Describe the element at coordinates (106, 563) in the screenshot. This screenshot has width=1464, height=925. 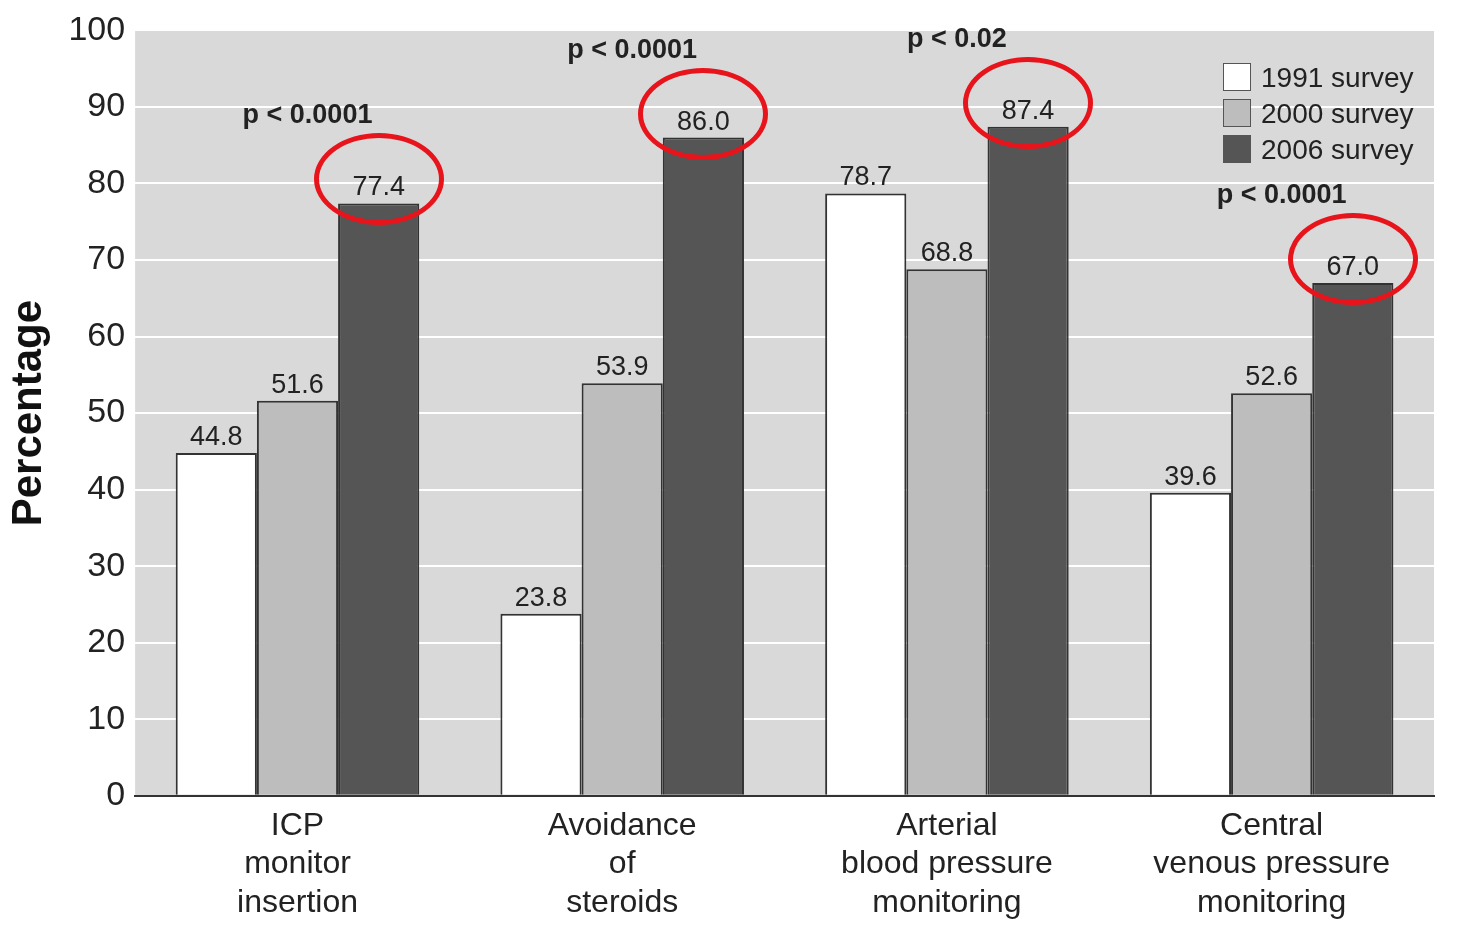
I see `y-tick-label: 30` at that location.